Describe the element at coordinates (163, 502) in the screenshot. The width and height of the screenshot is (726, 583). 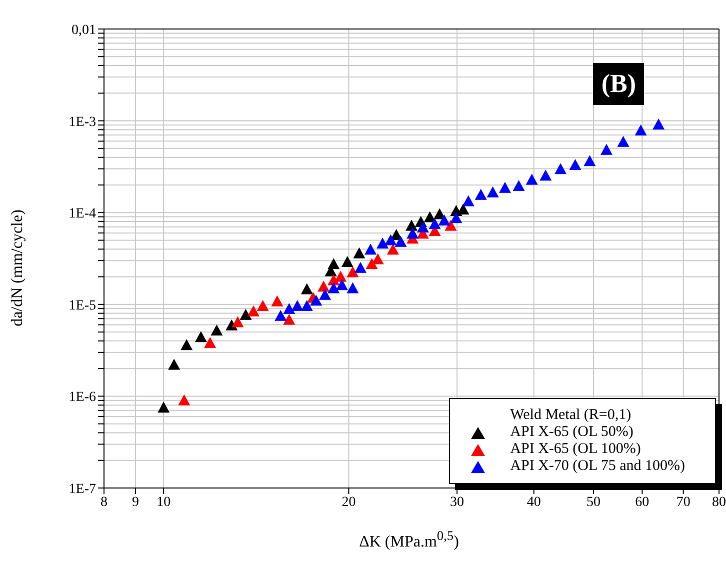
I see `x-tick-label: 10` at that location.